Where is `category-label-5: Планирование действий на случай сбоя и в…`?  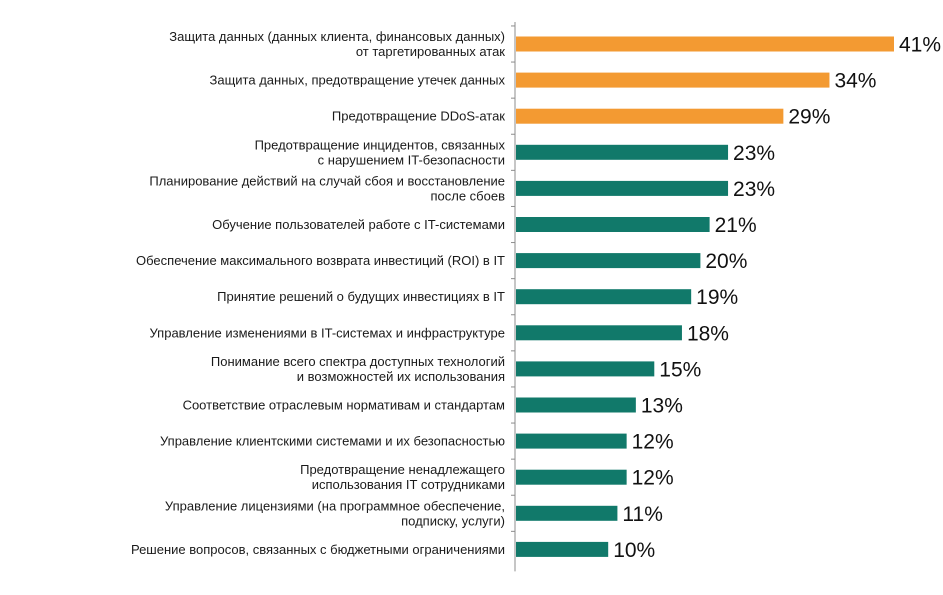
category-label-5: Планирование действий на случай сбоя и в… is located at coordinates (327, 188).